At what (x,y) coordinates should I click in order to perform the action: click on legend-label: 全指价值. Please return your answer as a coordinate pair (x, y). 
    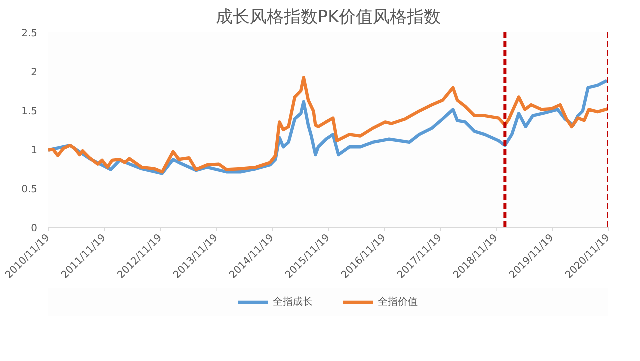
    Looking at the image, I should click on (398, 302).